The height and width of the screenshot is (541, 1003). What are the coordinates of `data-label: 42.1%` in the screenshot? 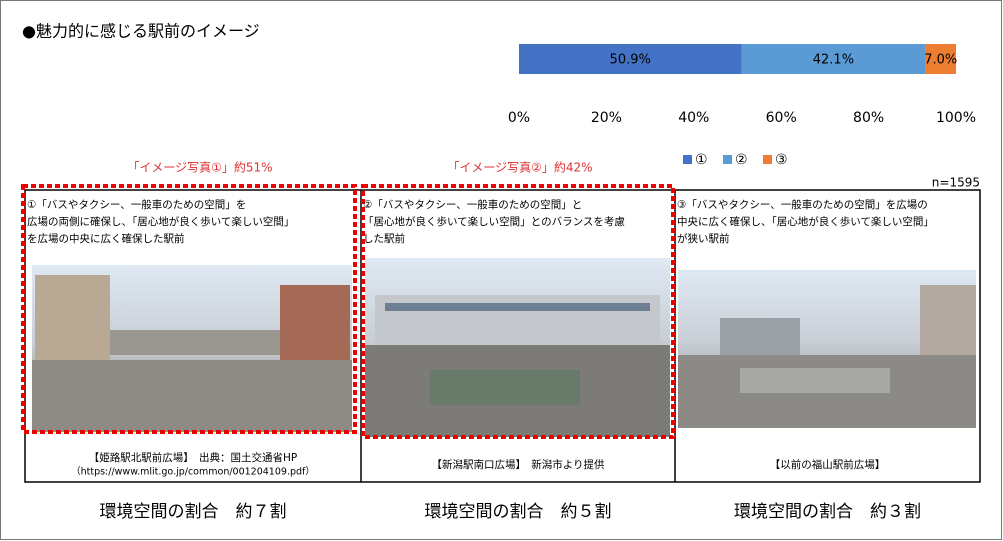 It's located at (833, 60).